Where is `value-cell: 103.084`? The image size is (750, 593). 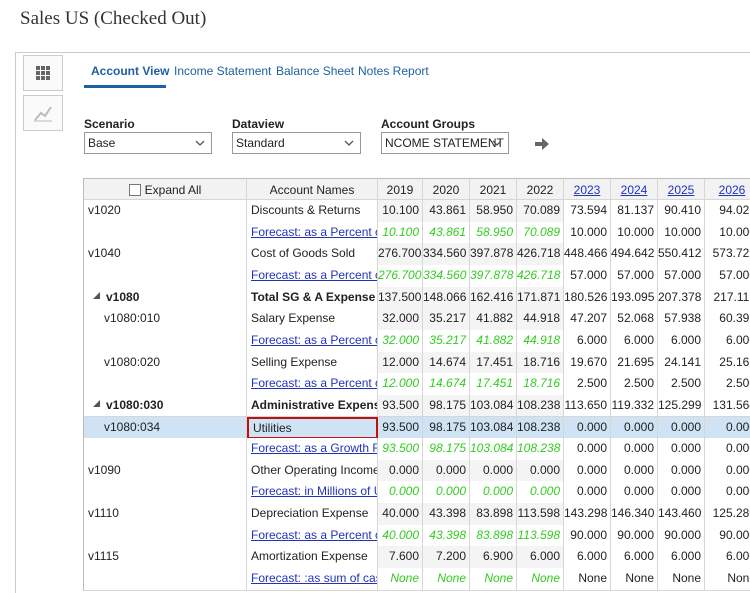
value-cell: 103.084 is located at coordinates (493, 449).